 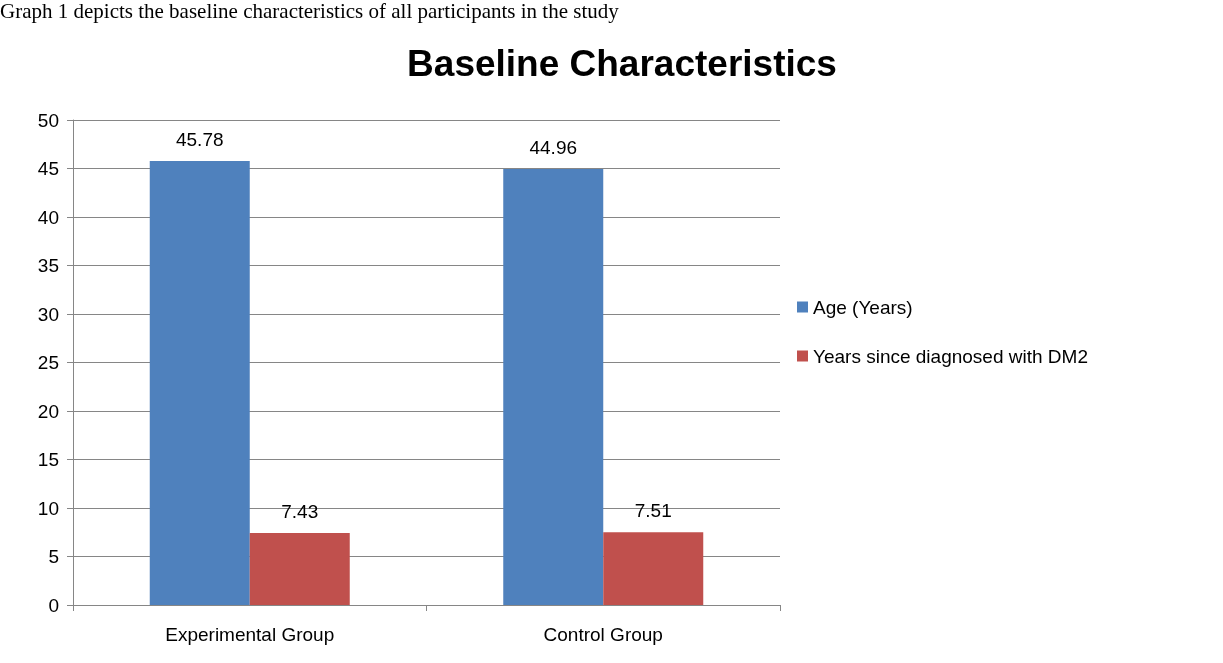 What do you see at coordinates (53, 605) in the screenshot?
I see `y-tick-label: 0` at bounding box center [53, 605].